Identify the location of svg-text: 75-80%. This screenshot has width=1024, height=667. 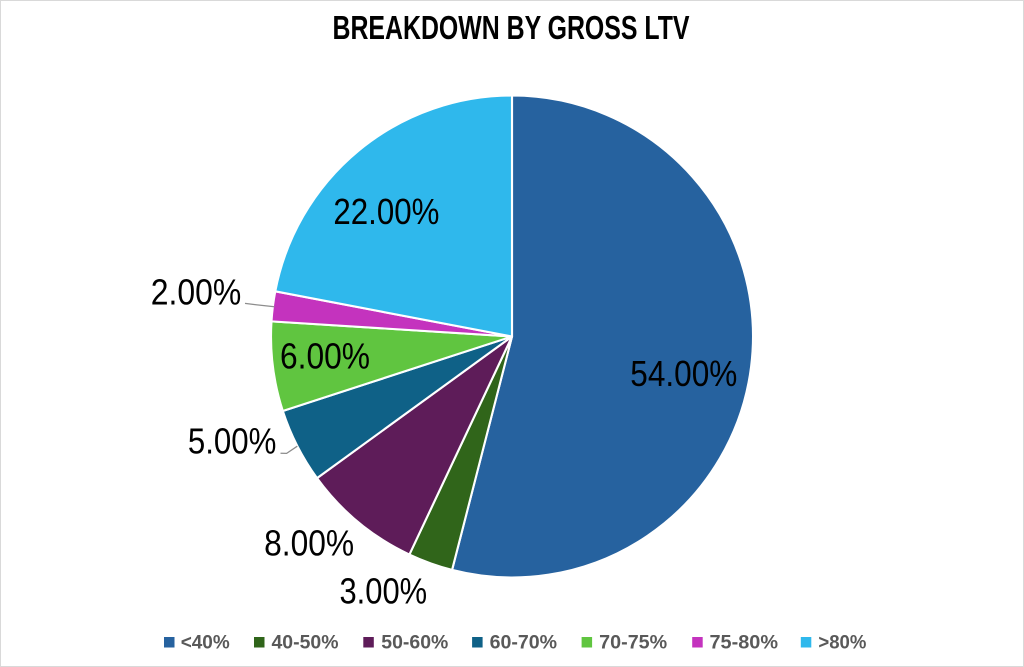
(744, 642).